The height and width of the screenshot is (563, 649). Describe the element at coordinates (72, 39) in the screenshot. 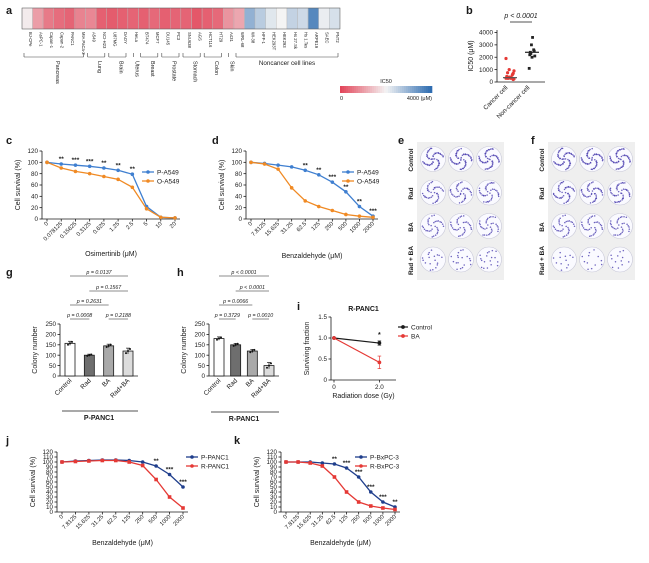

I see `cell-line-label: PANC1` at that location.